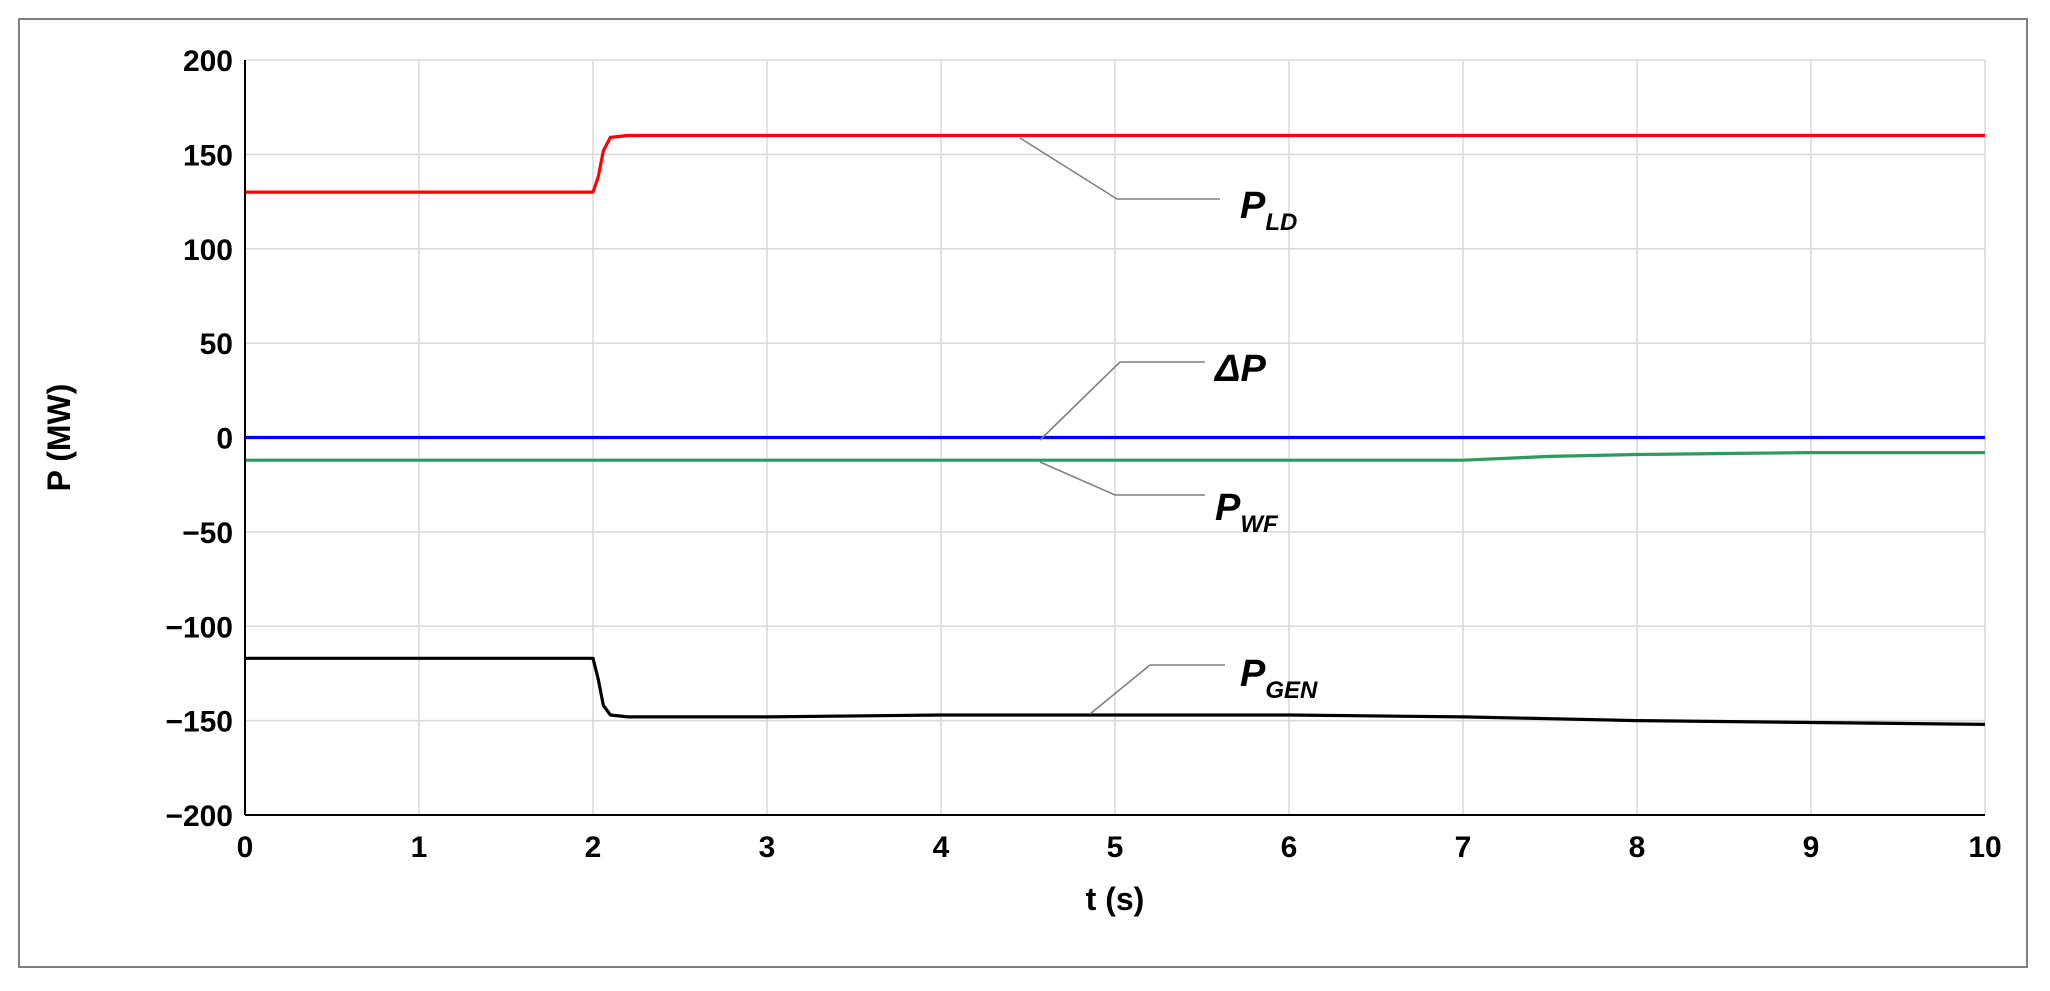  I want to click on x-tick-label-7: 7, so click(1463, 847).